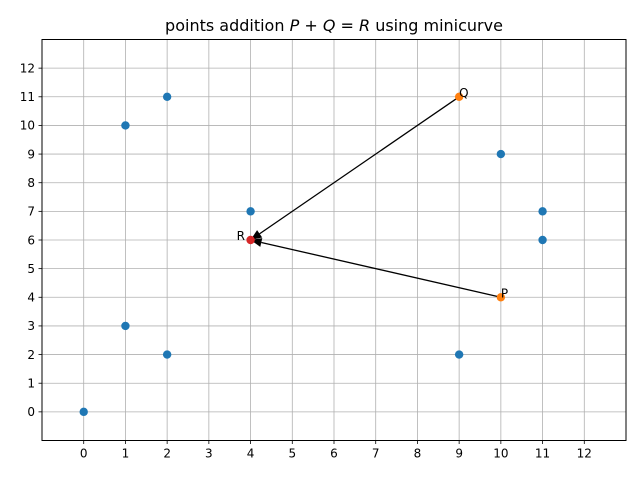 The image size is (640, 480). I want to click on y-tick-label: 1, so click(31, 384).